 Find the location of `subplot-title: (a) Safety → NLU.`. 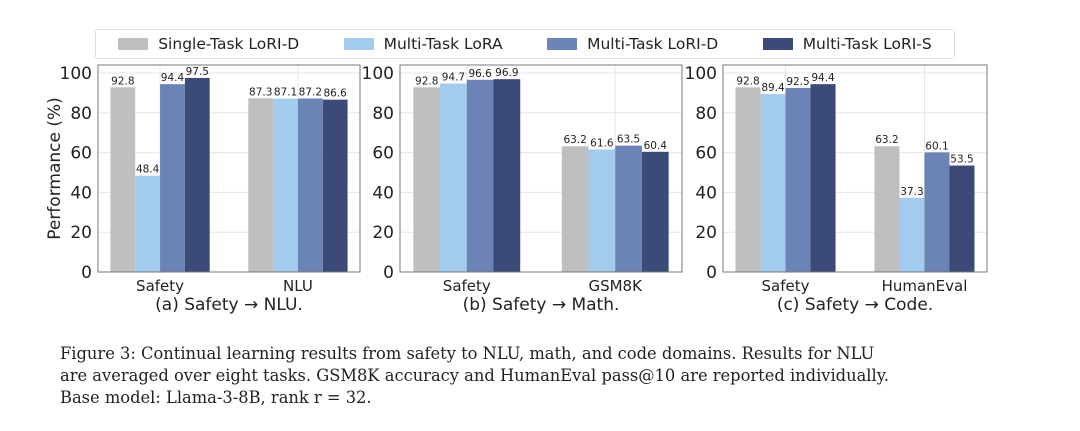

subplot-title: (a) Safety → NLU. is located at coordinates (229, 305).